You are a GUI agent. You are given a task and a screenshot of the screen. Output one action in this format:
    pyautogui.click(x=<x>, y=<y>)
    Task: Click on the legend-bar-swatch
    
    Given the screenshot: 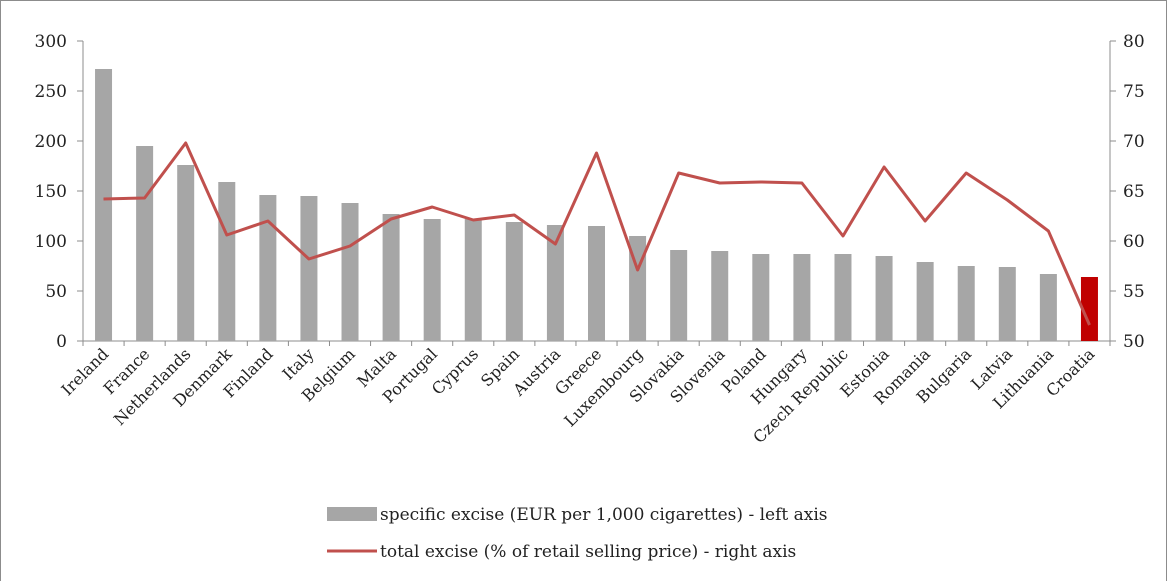 What is the action you would take?
    pyautogui.click(x=352, y=514)
    